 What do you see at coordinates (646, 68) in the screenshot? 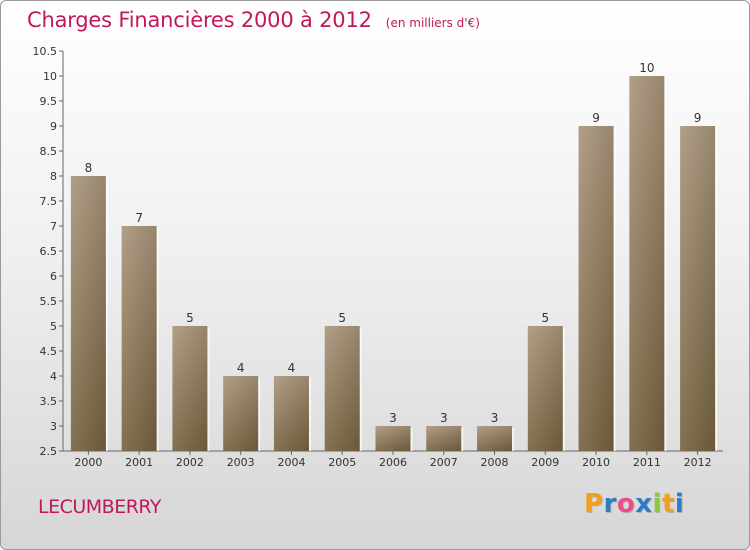
I see `bar-value-label: 10` at bounding box center [646, 68].